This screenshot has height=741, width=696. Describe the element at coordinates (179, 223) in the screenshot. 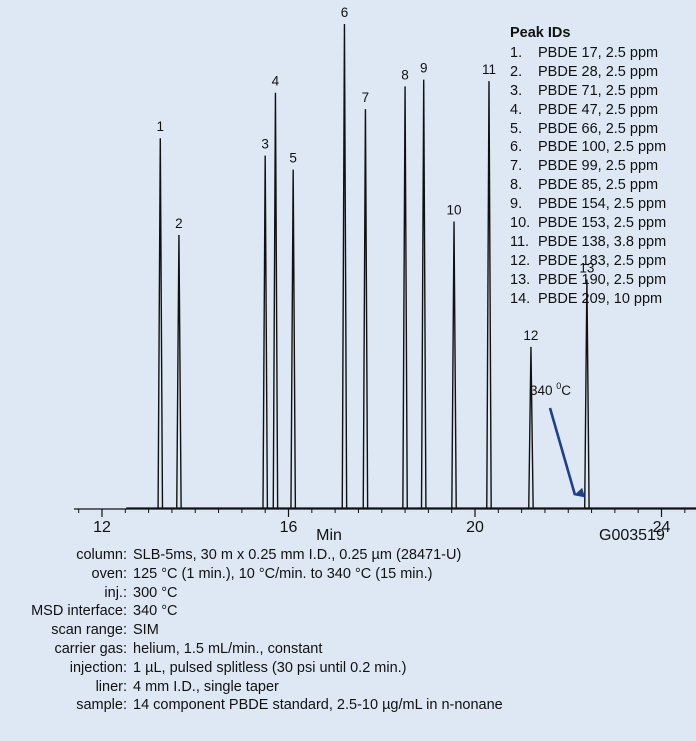

I see `peak-label-2: 2` at that location.